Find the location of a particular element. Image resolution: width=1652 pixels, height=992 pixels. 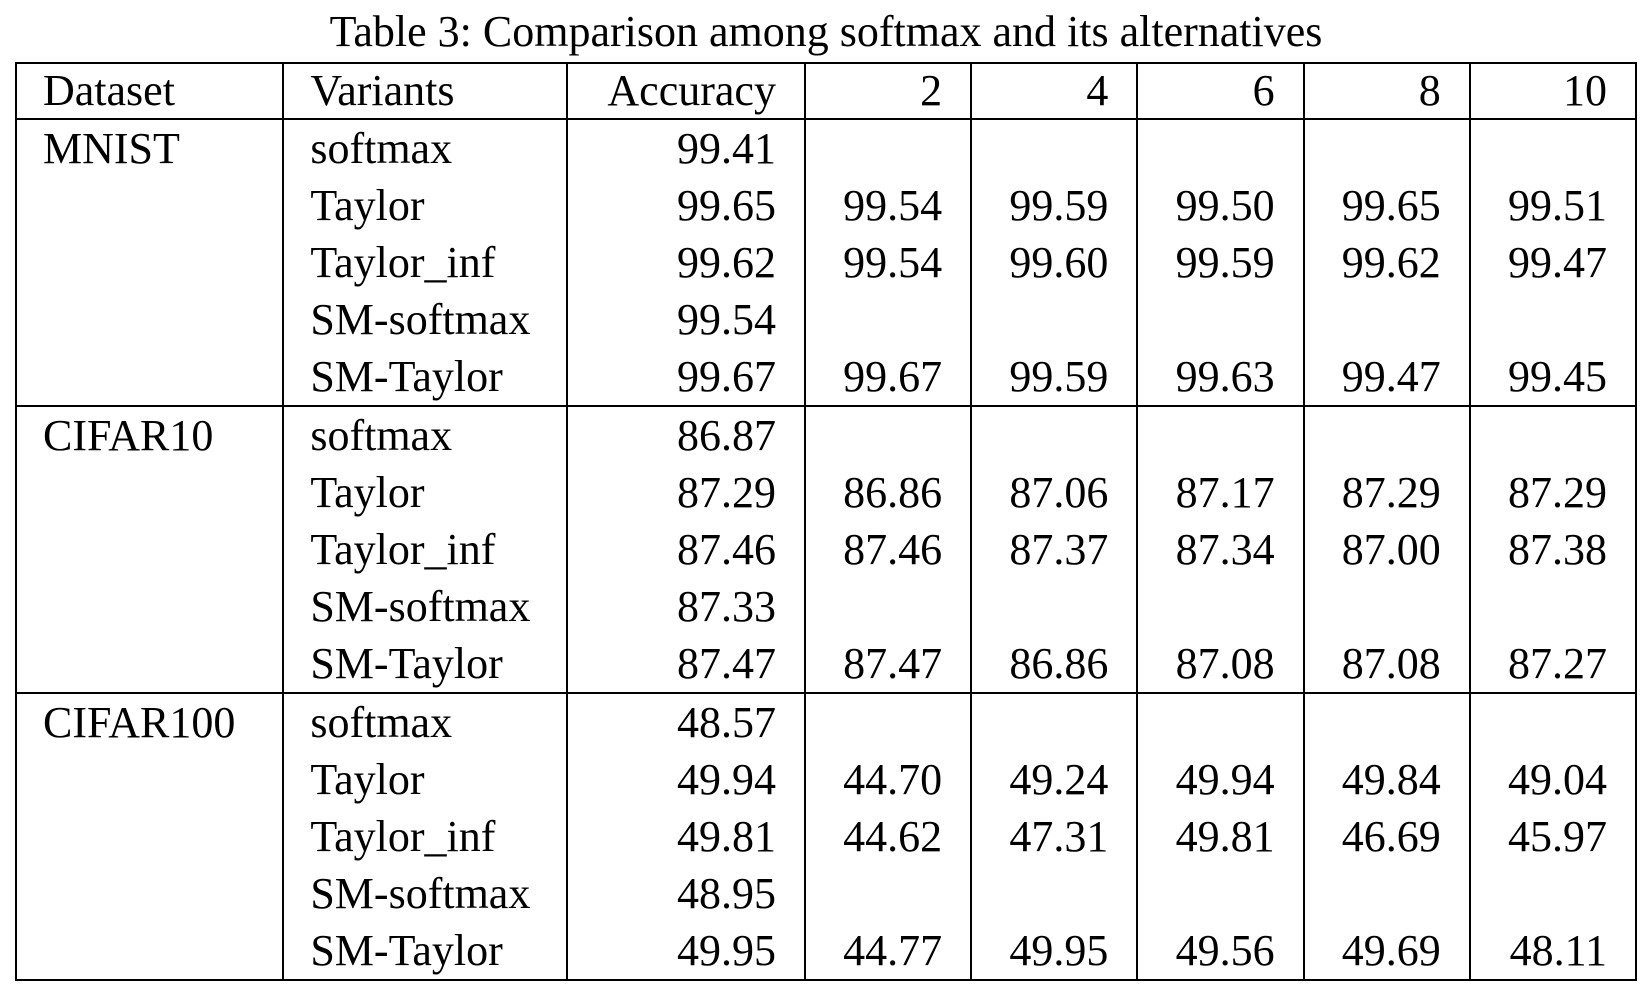

value-cell: 87.47 is located at coordinates (888, 664).